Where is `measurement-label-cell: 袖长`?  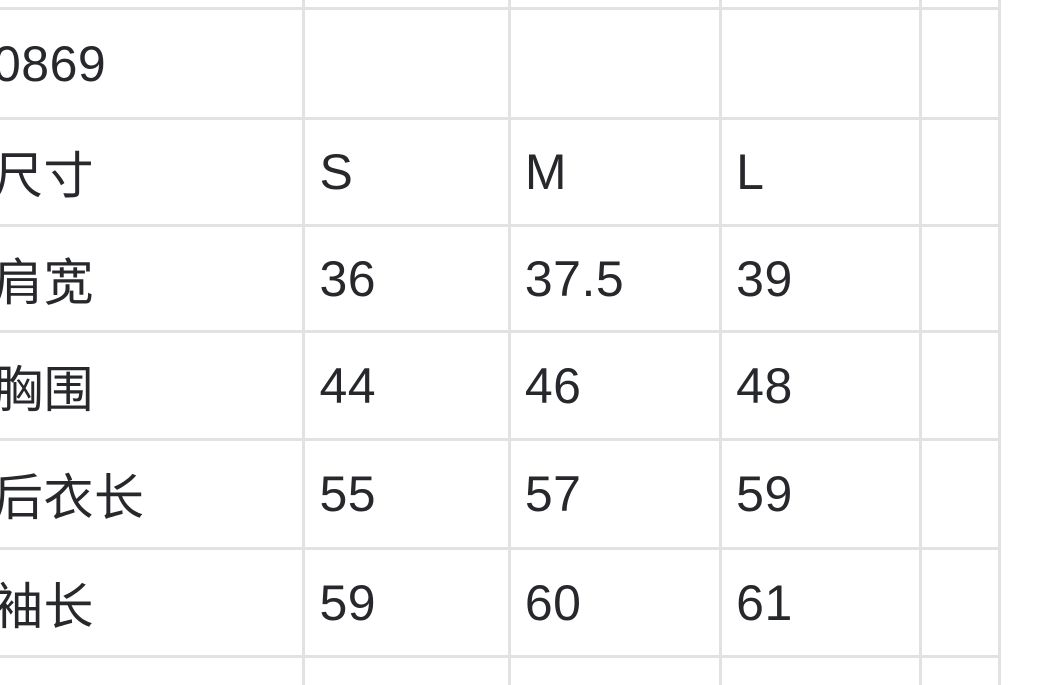 measurement-label-cell: 袖长 is located at coordinates (153, 602).